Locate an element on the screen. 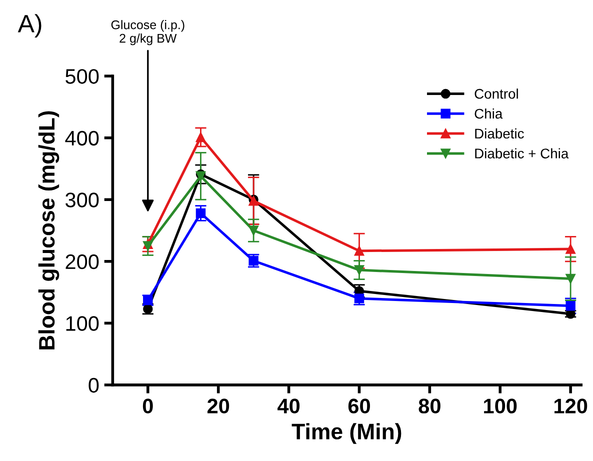  x-tick-label: 0 is located at coordinates (147, 406).